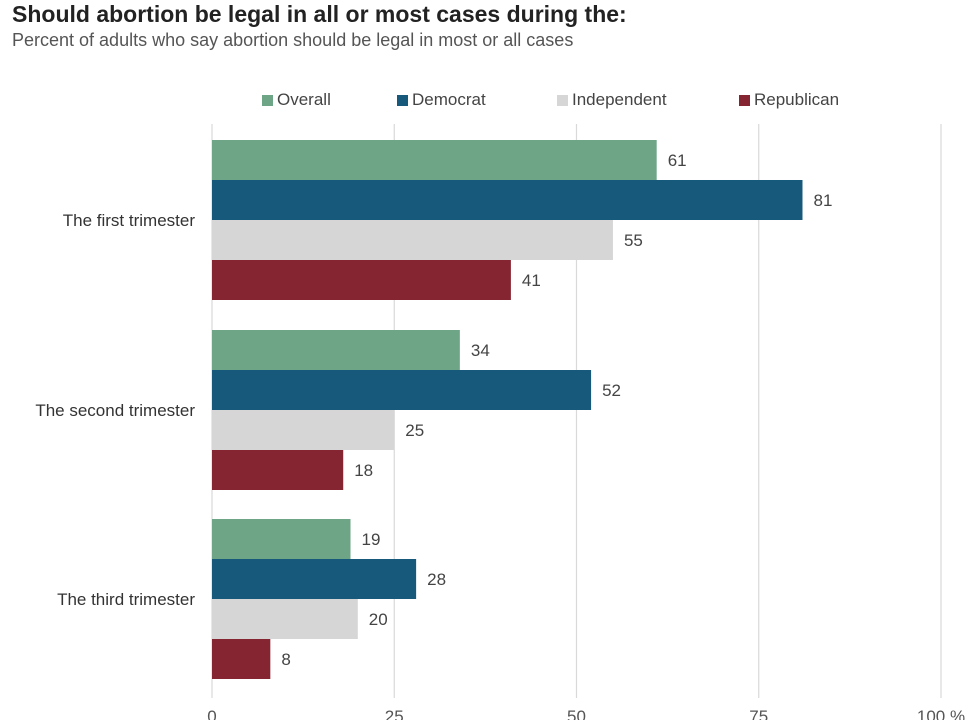 Image resolution: width=980 pixels, height=720 pixels. Describe the element at coordinates (414, 430) in the screenshot. I see `data-label: 25` at that location.